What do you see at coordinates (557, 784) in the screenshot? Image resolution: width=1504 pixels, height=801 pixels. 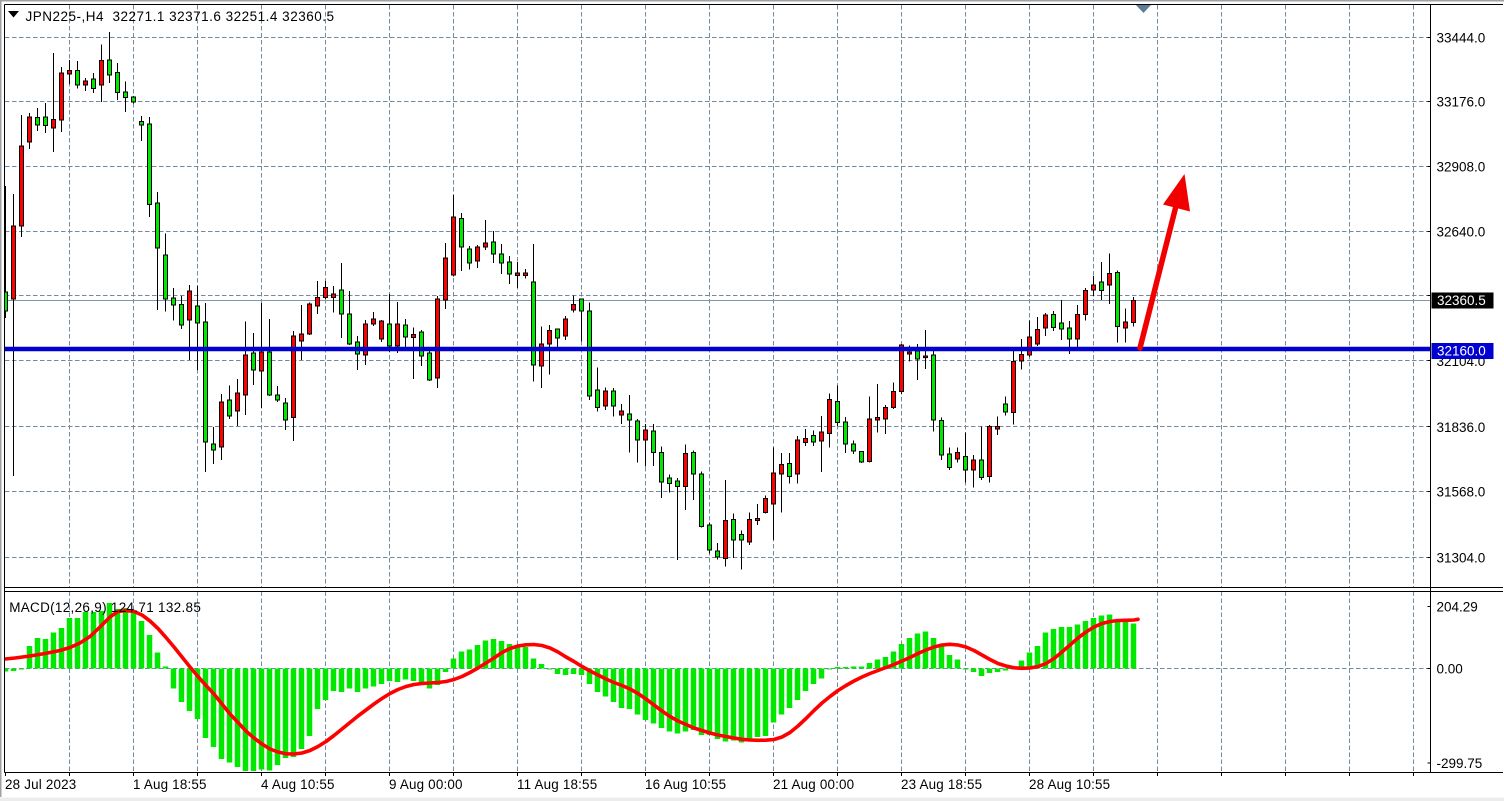 I see `svg-text: 11 Aug 18:55` at bounding box center [557, 784].